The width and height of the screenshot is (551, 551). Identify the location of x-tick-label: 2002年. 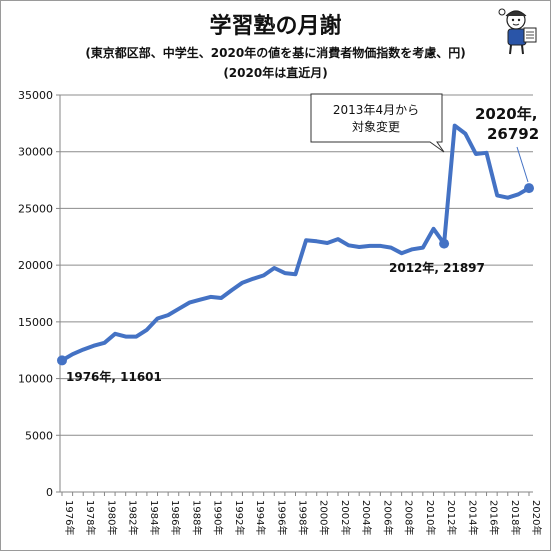
(345, 517).